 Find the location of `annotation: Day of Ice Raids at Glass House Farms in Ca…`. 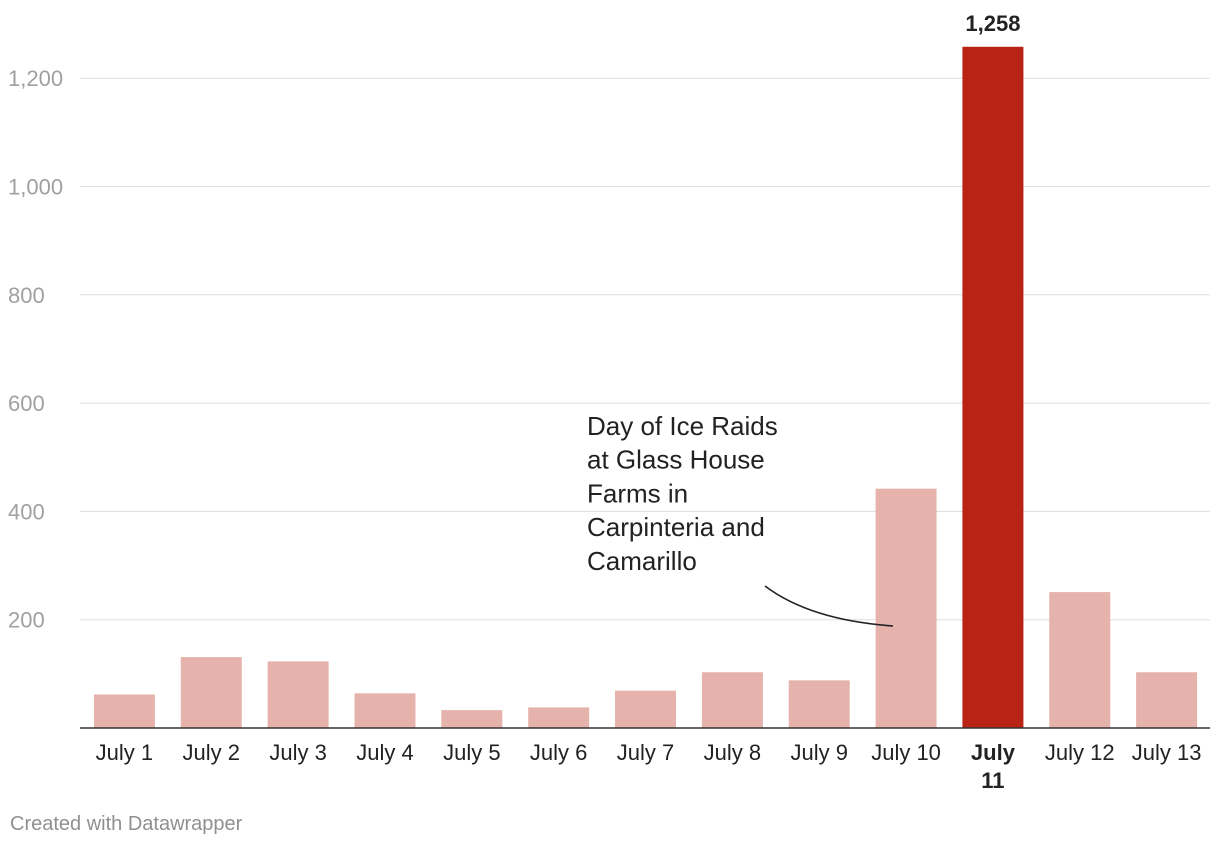

annotation: Day of Ice Raids at Glass House Farms in Ca… is located at coordinates (740, 519).